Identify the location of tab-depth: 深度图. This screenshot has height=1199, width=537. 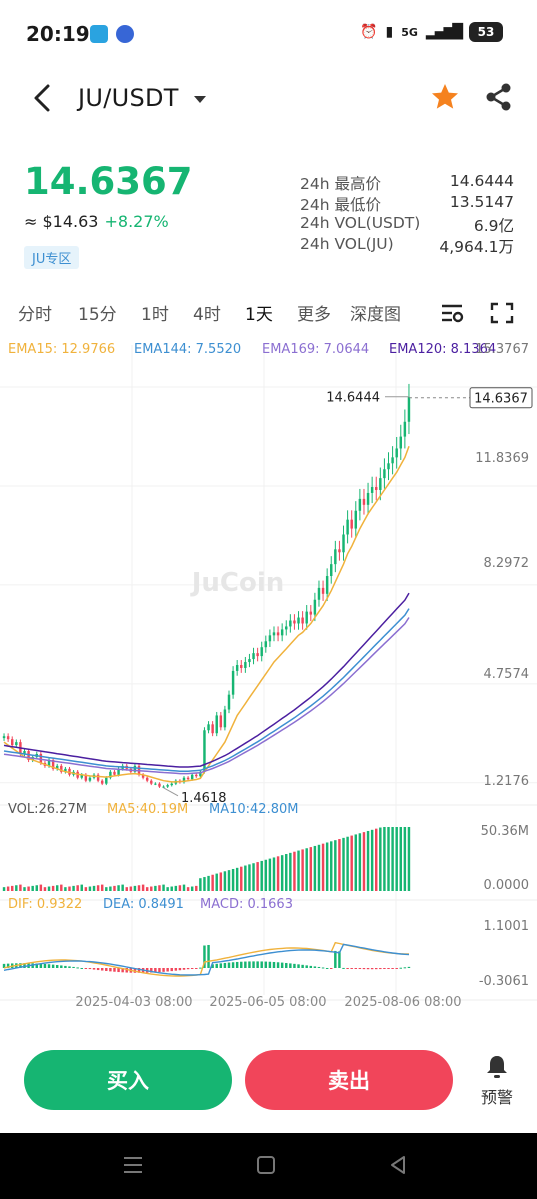
(375, 315).